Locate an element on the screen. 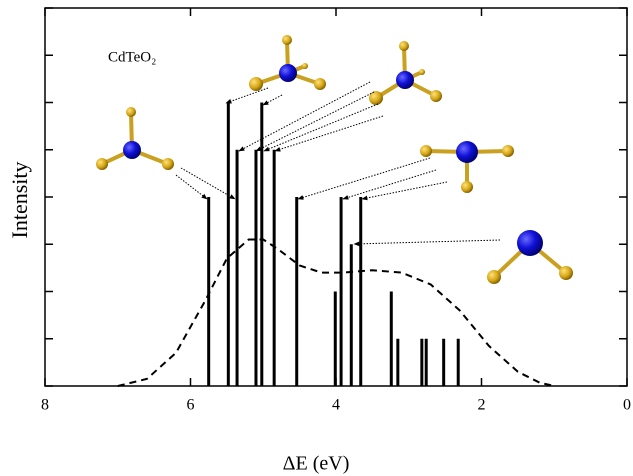 This screenshot has height=476, width=633. x-axis-label: ΔE (eV) is located at coordinates (316, 464).